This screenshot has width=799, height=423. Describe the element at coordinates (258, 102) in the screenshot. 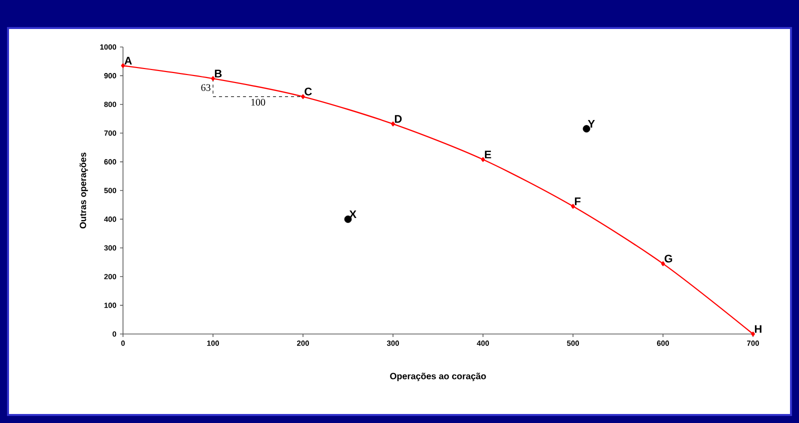

I see `annotation: 100` at that location.